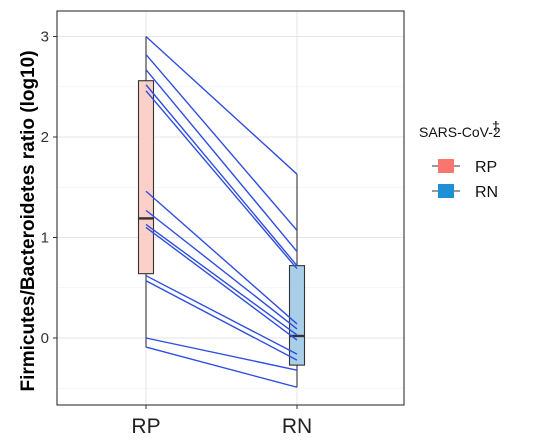 The width and height of the screenshot is (550, 447). Describe the element at coordinates (464, 167) in the screenshot. I see `legend-entry-rp: RP` at that location.